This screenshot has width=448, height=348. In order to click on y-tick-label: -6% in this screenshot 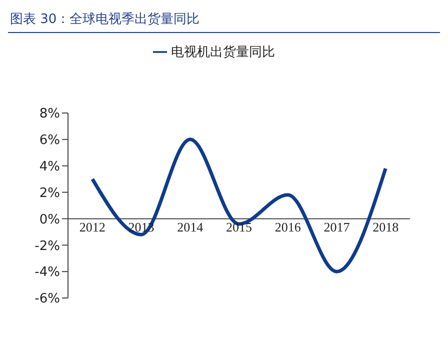, I will do `click(47, 299)`.